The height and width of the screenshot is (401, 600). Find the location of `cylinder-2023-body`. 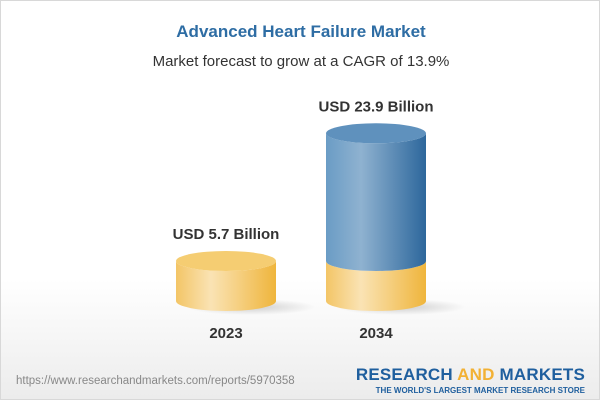

cylinder-2023-body is located at coordinates (226, 286).